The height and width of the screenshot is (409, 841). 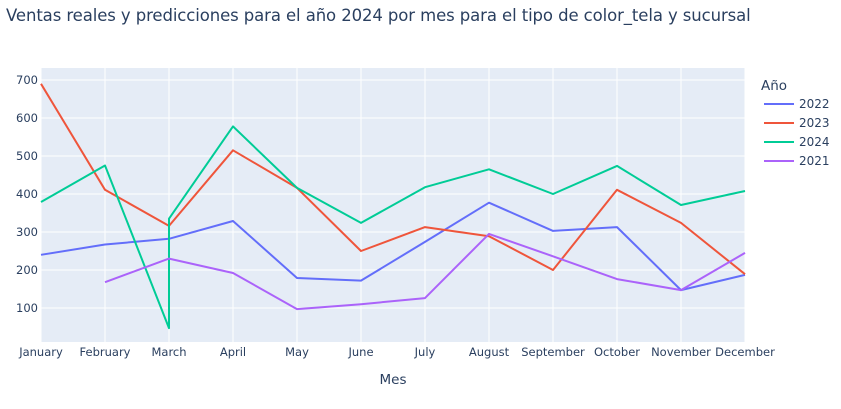 What do you see at coordinates (814, 104) in the screenshot?
I see `legend-label: 2022` at bounding box center [814, 104].